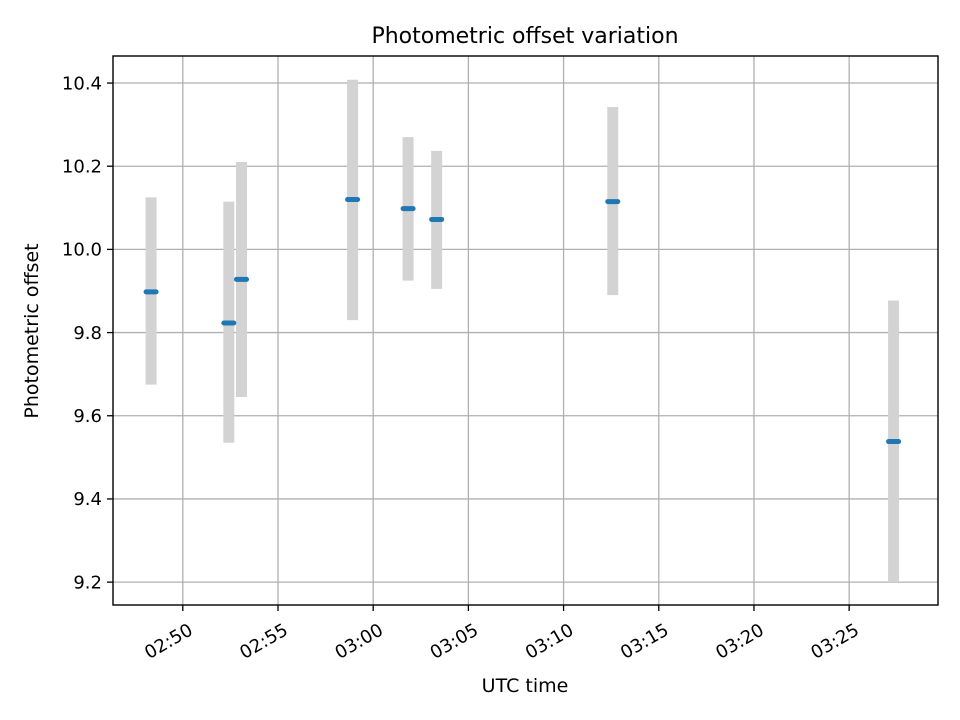 Image resolution: width=960 pixels, height=720 pixels. What do you see at coordinates (82, 83) in the screenshot?
I see `y-tick-label: 10.4` at bounding box center [82, 83].